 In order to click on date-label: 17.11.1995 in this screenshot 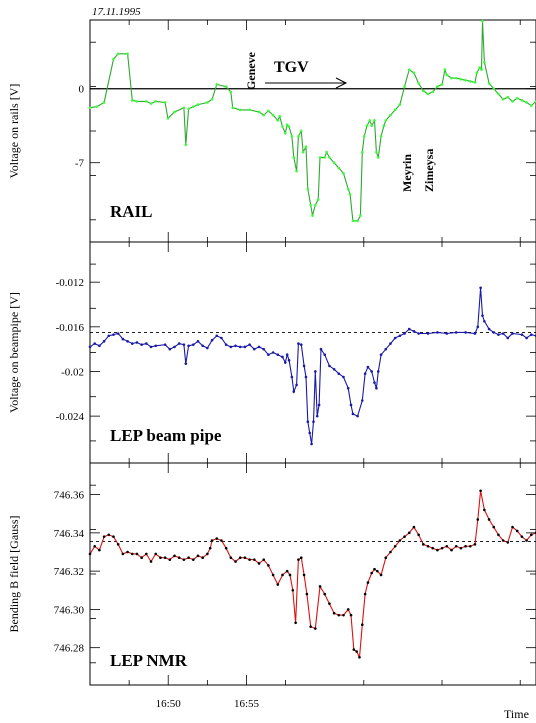, I will do `click(116, 12)`.